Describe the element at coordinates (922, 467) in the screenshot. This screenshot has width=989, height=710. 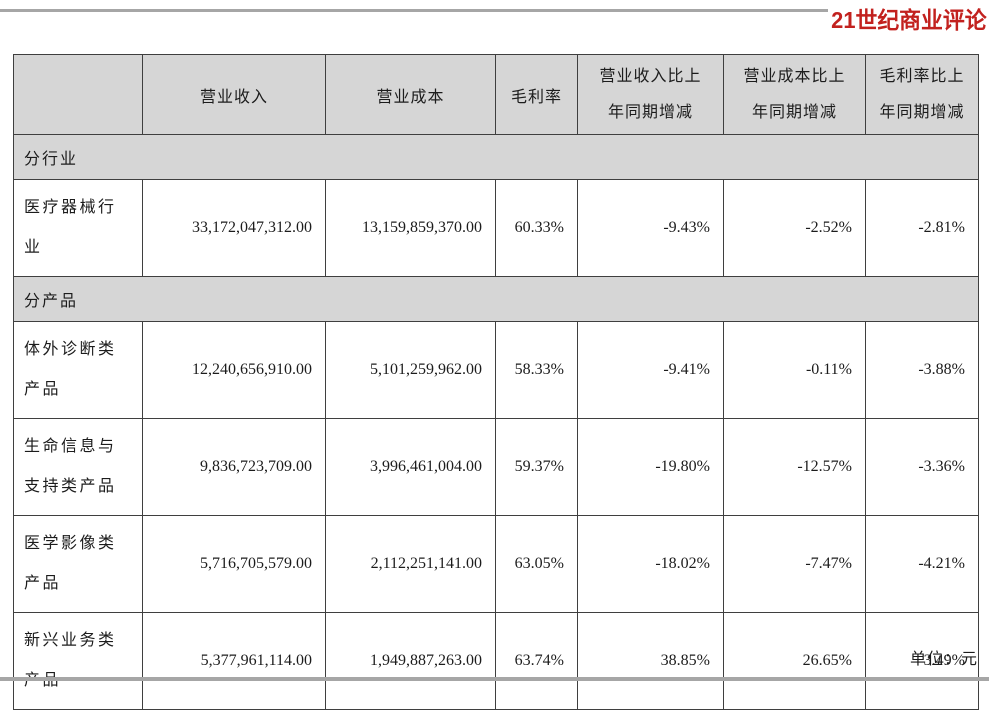
I see `cell-margin-yoy: -3.36%` at that location.